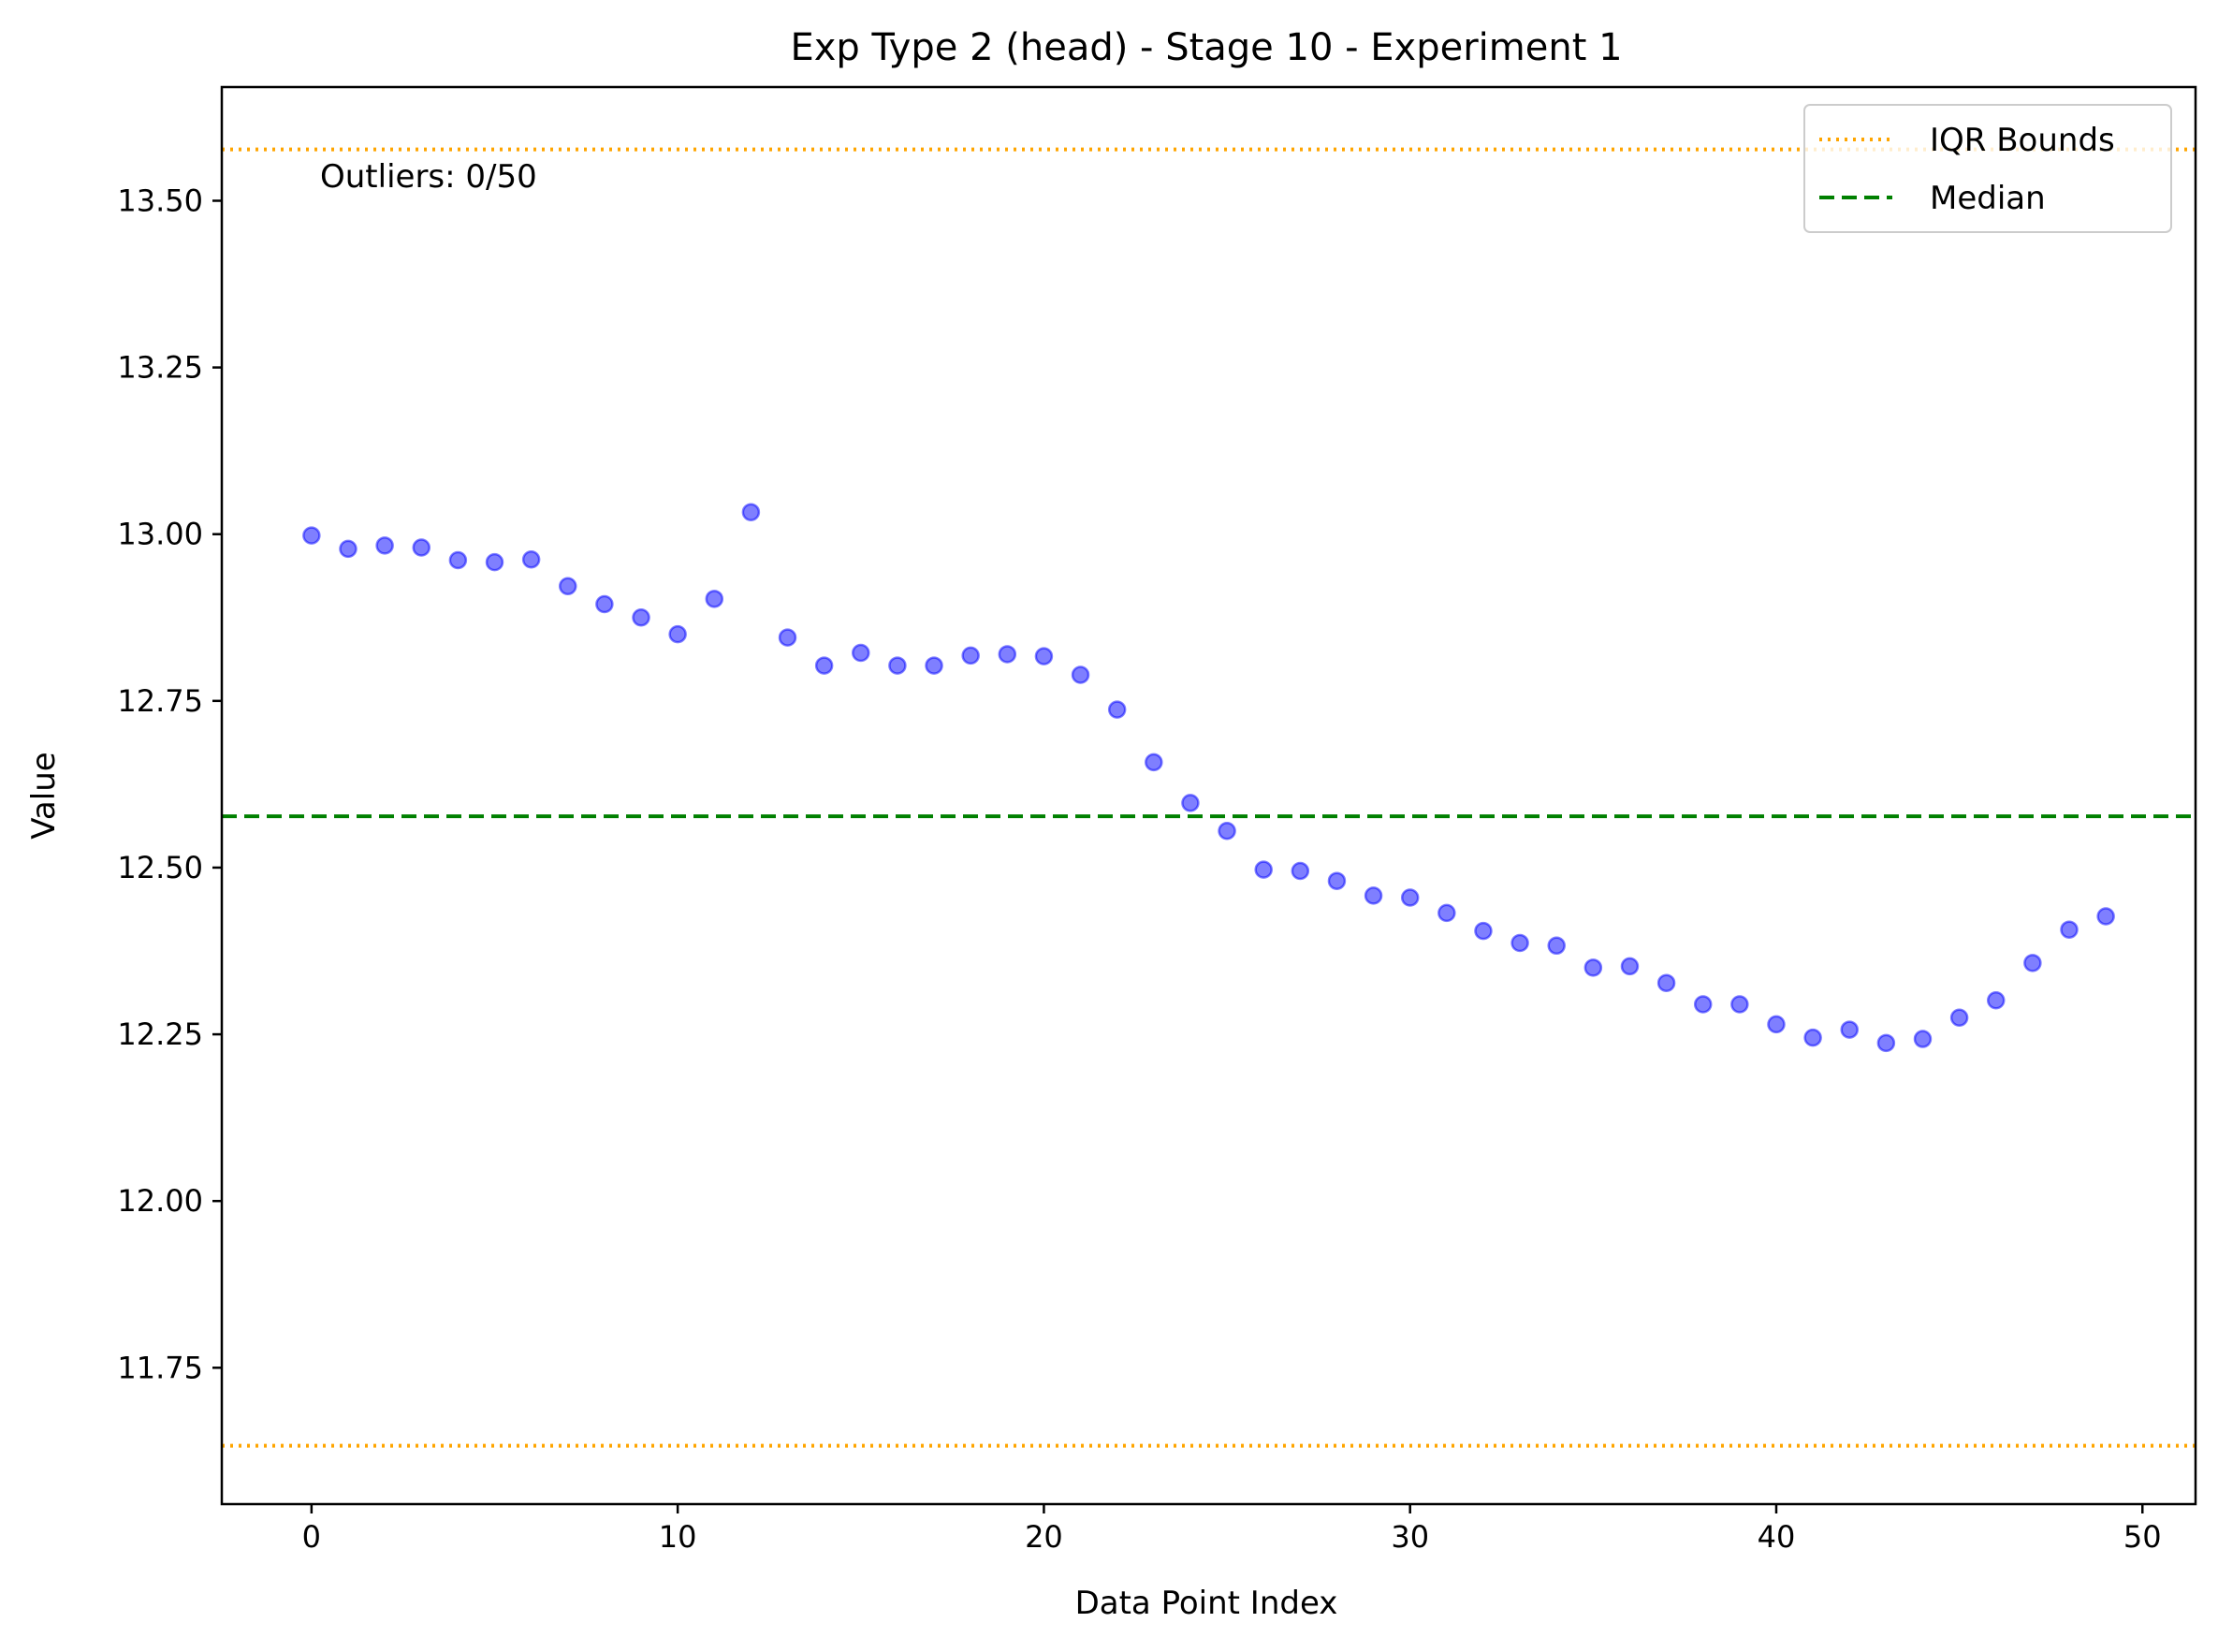 The width and height of the screenshot is (2218, 1652). I want to click on x-tick-label: 20, so click(1044, 1537).